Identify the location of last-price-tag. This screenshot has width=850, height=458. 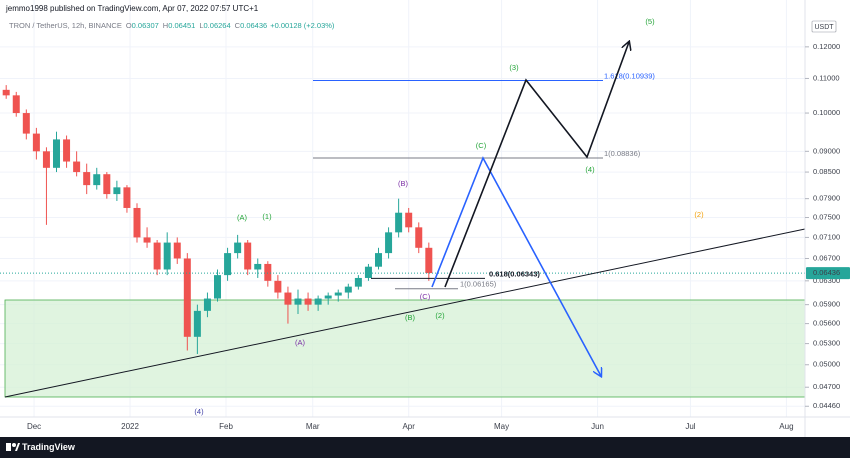
(828, 273).